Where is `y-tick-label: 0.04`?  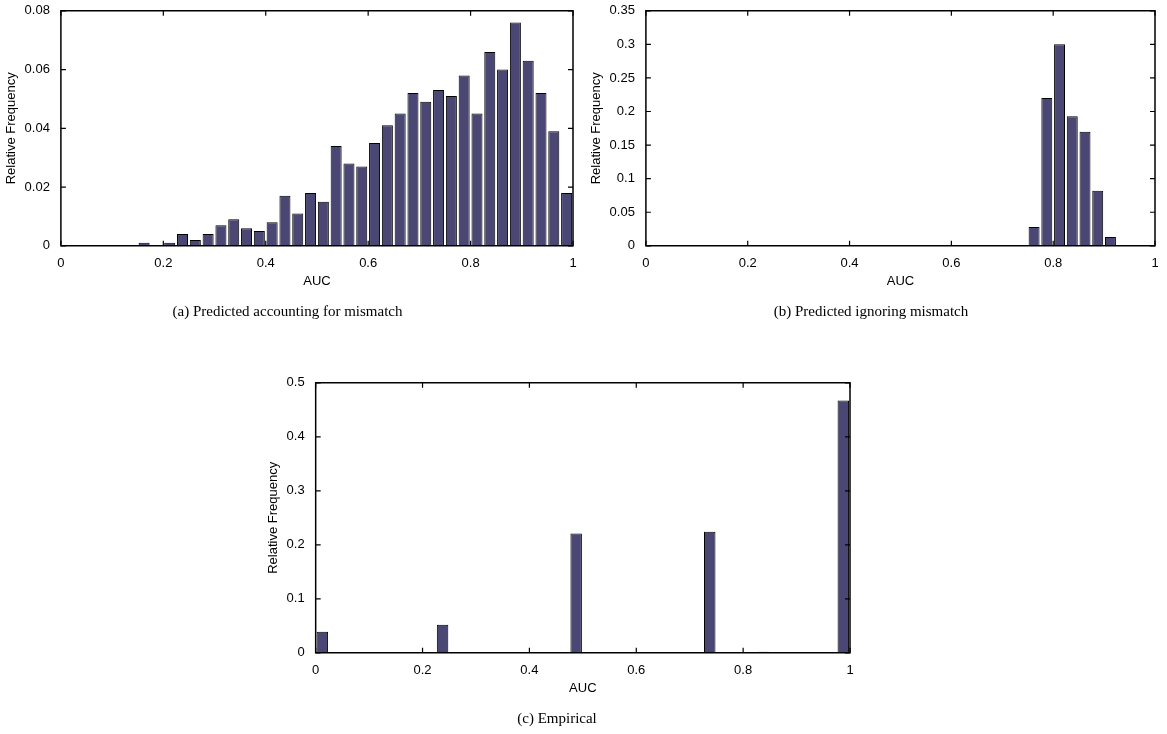 y-tick-label: 0.04 is located at coordinates (37, 127).